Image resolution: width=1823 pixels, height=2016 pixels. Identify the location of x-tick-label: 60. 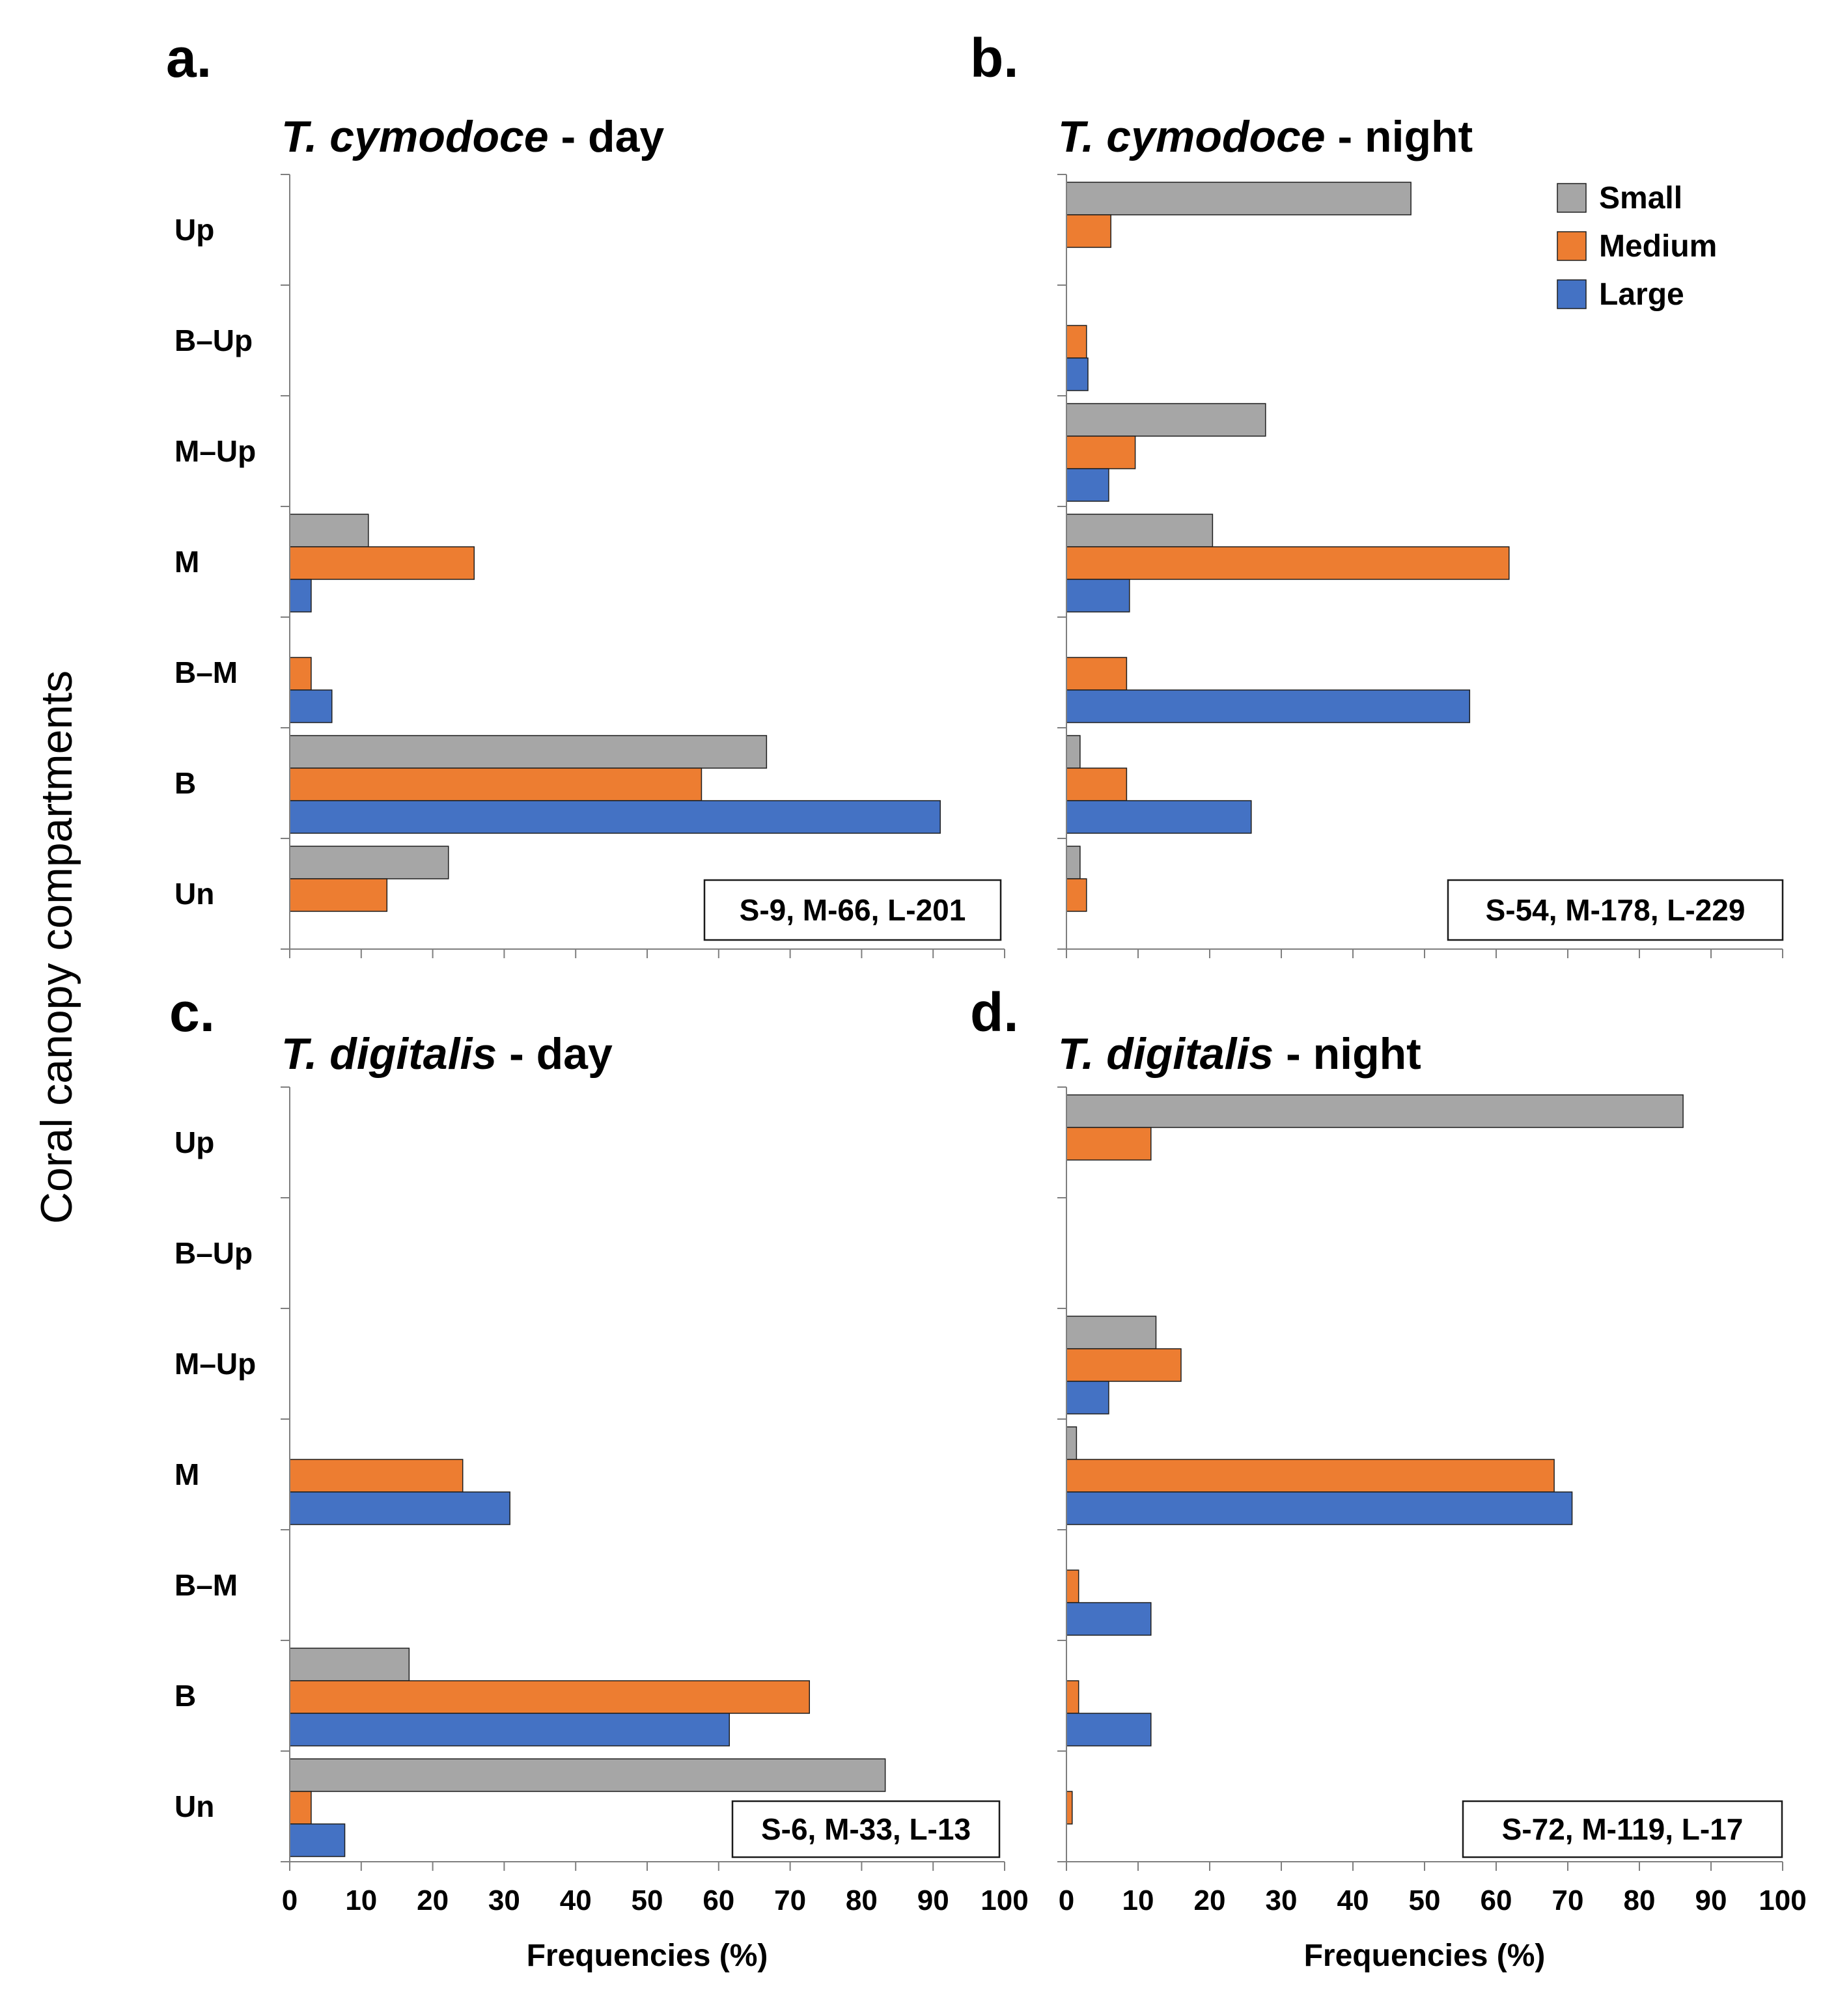
(718, 1901).